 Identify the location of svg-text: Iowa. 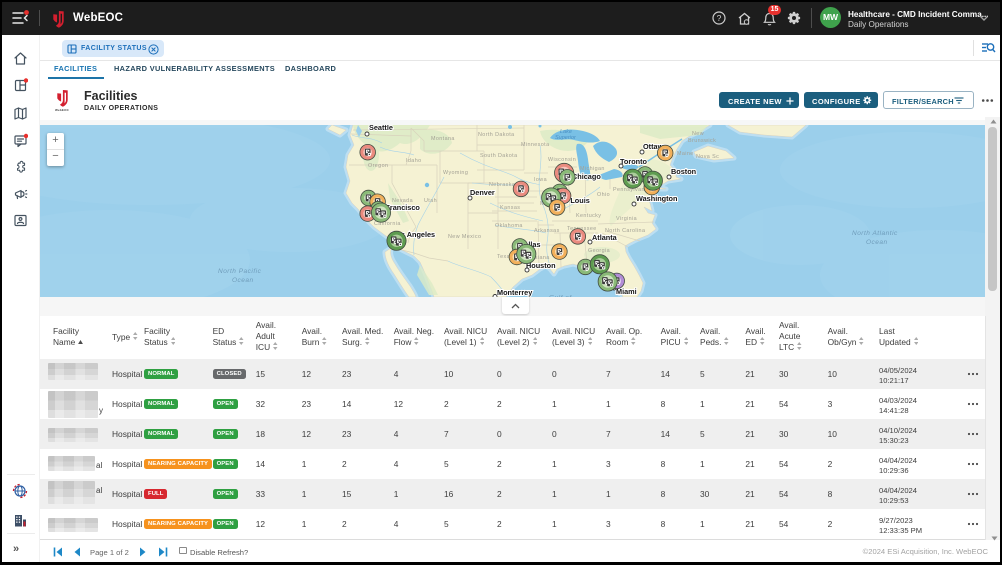
(540, 180).